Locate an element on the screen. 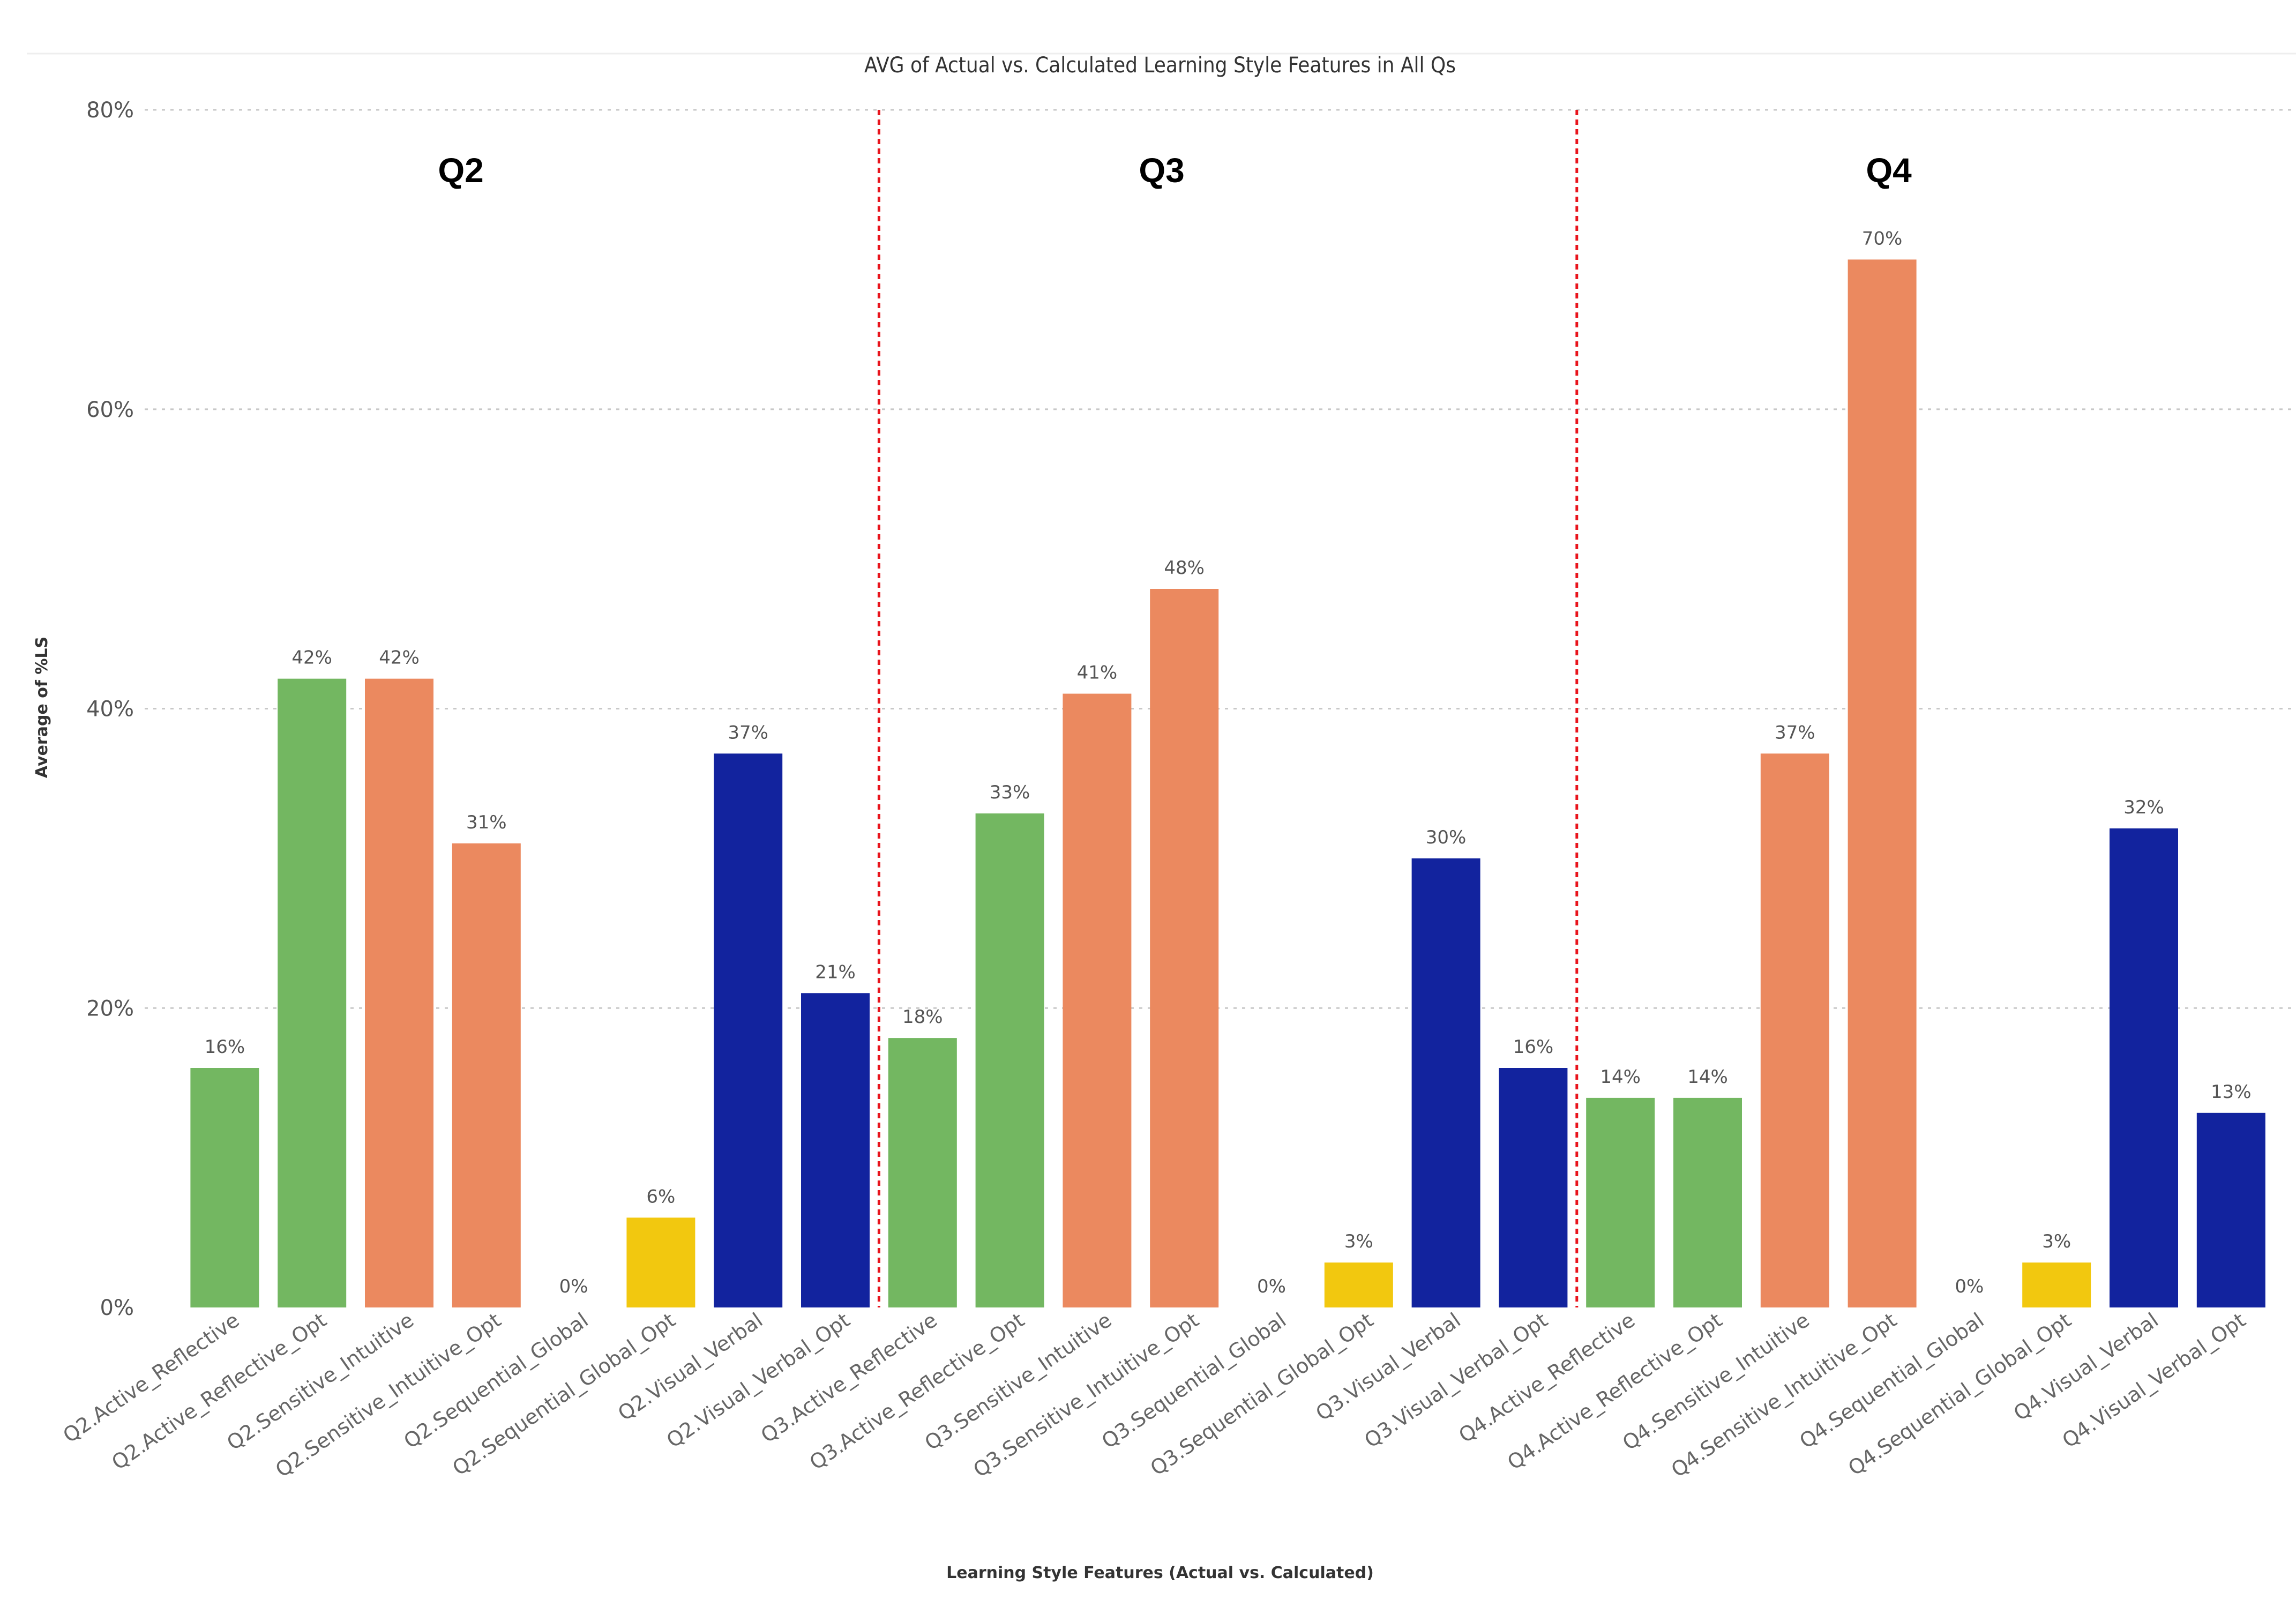 The width and height of the screenshot is (2296, 1607). x-tick-label: Q3.Visual_Verbal is located at coordinates (1388, 1366).